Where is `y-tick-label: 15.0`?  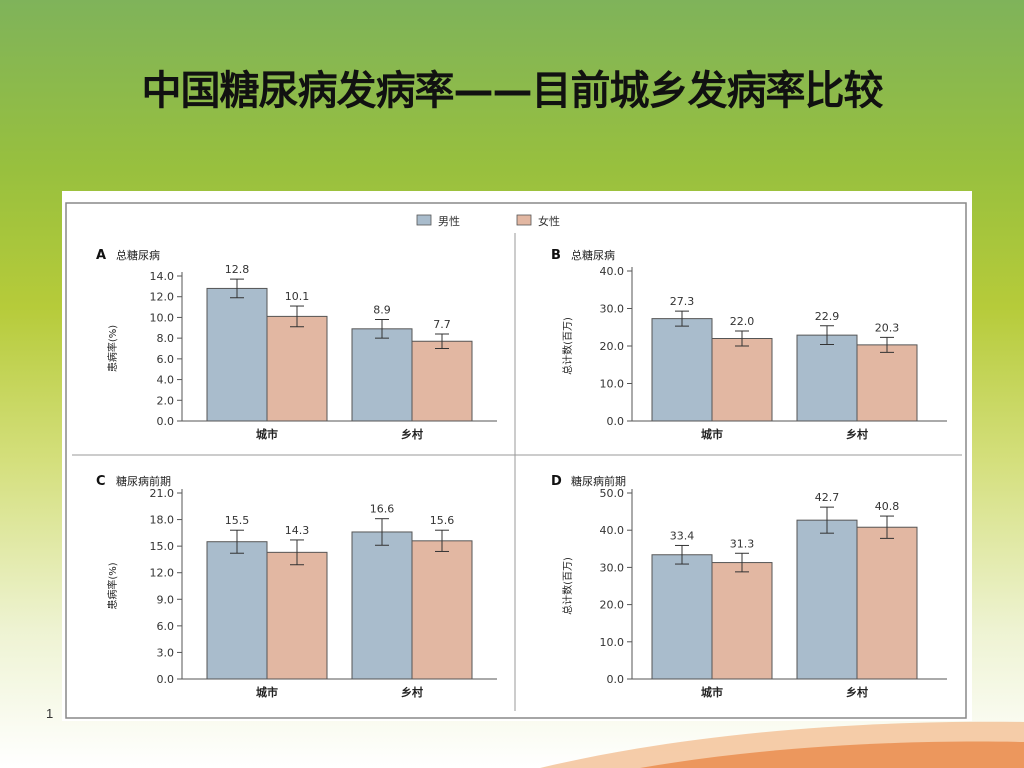 y-tick-label: 15.0 is located at coordinates (162, 546).